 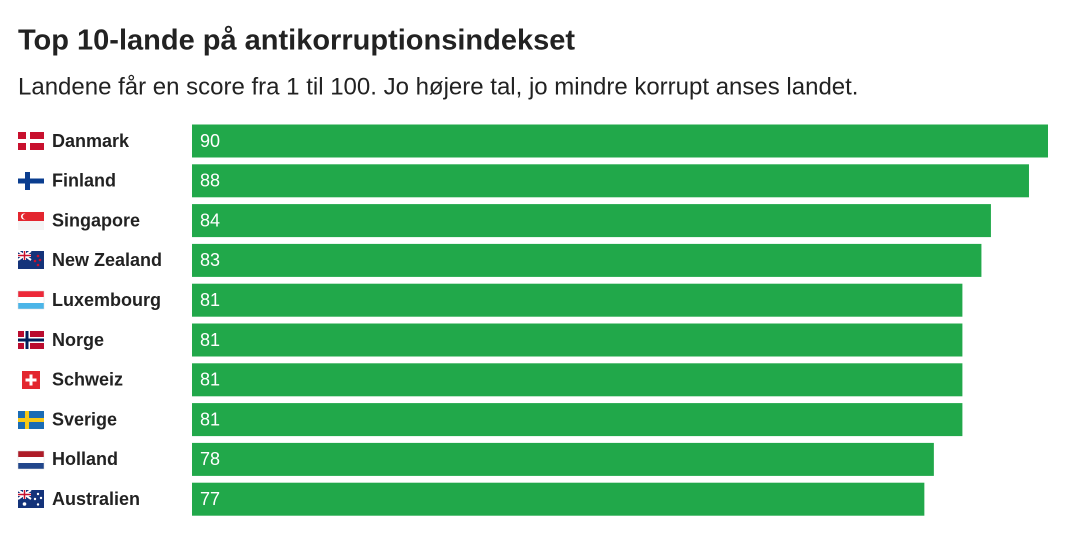 I want to click on category-label: New Zealand, so click(x=107, y=260).